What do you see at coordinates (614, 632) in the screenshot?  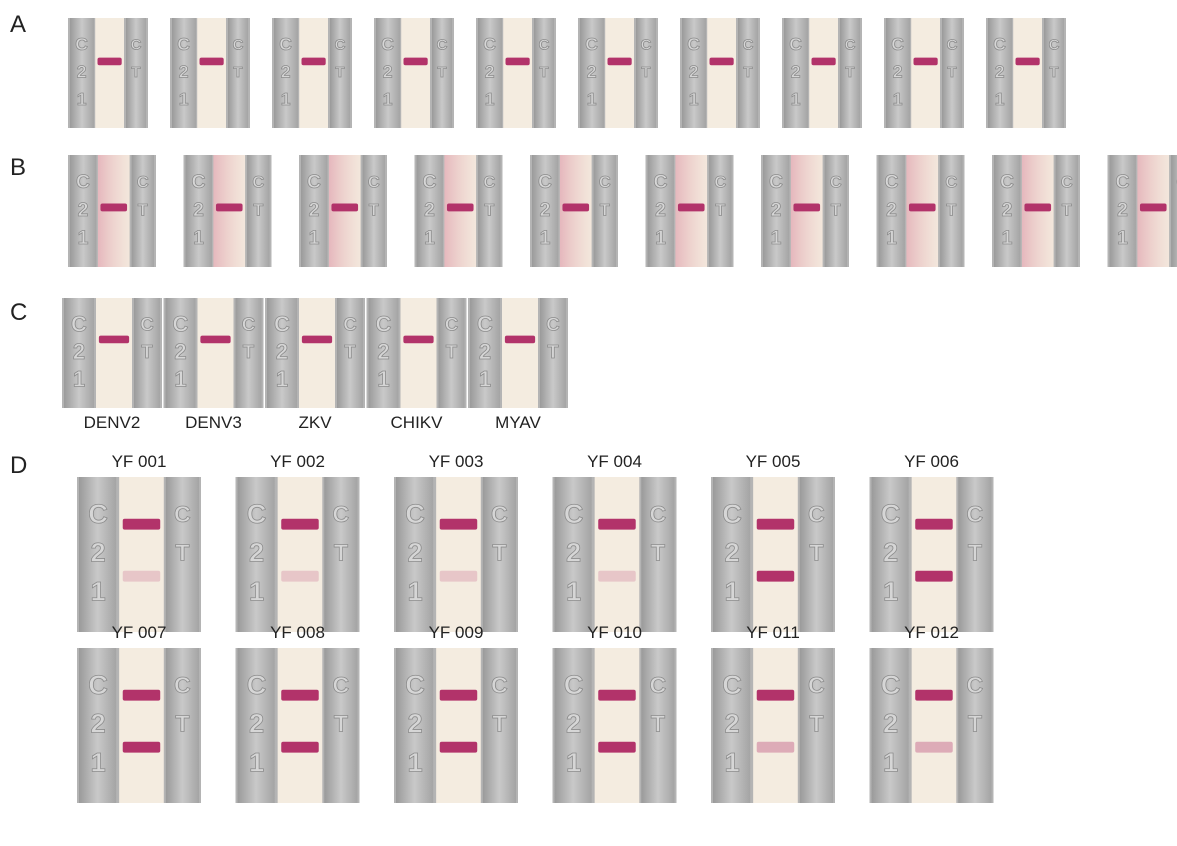 I see `sample-label: YF 010` at bounding box center [614, 632].